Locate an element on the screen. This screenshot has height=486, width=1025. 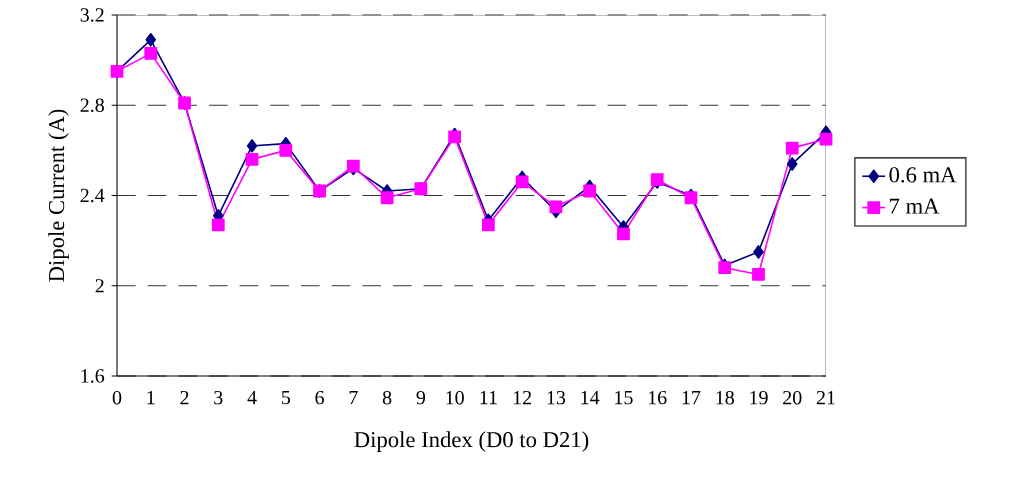
x-tick-label: 20 is located at coordinates (792, 397).